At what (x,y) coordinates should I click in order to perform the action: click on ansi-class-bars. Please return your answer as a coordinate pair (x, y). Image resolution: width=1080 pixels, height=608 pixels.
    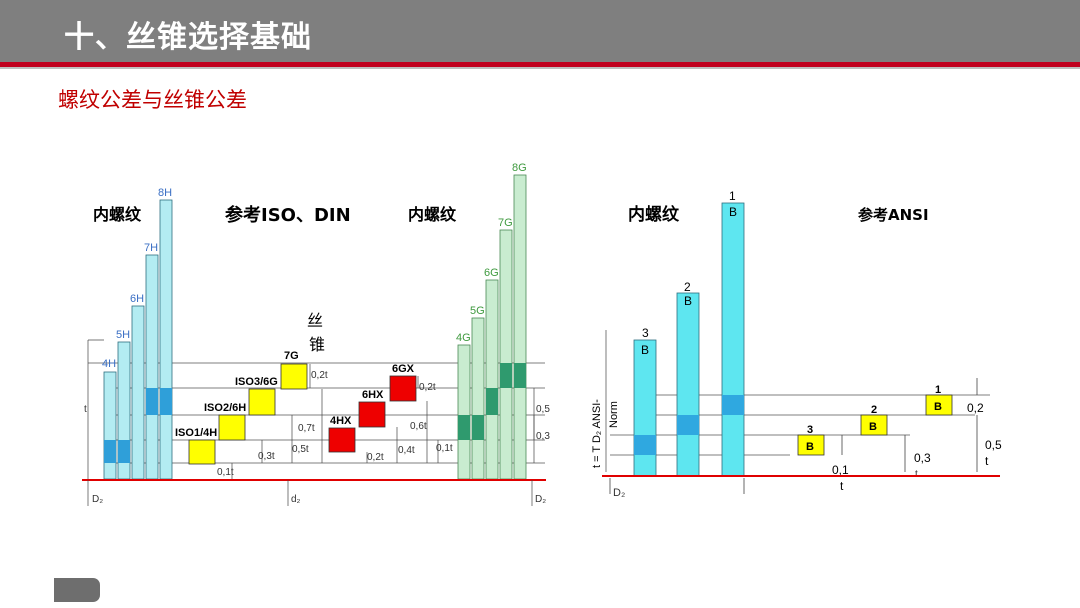
    Looking at the image, I should click on (689, 339).